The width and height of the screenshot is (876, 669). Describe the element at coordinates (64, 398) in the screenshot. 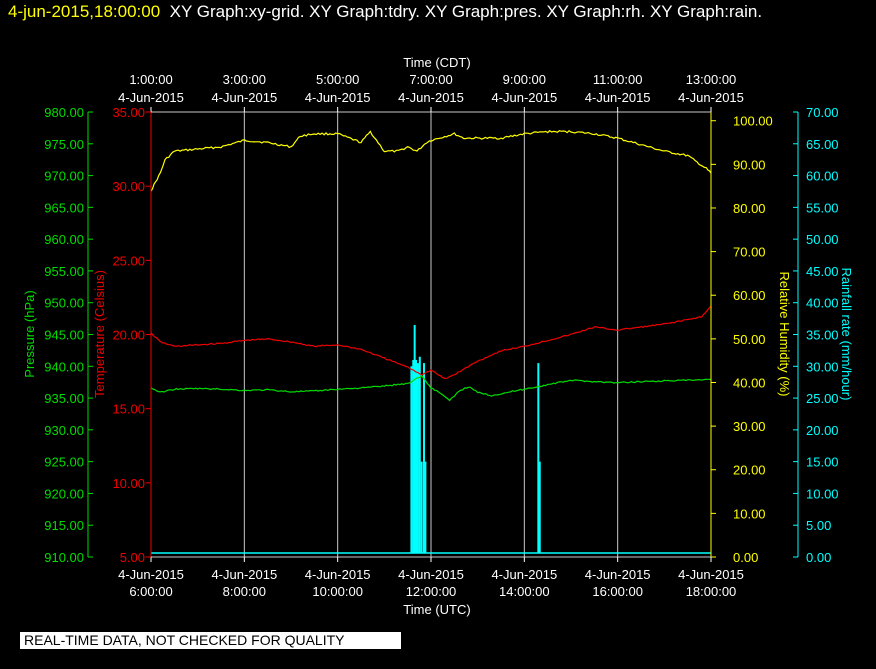

I see `pressure-tick-label: 935.00` at that location.